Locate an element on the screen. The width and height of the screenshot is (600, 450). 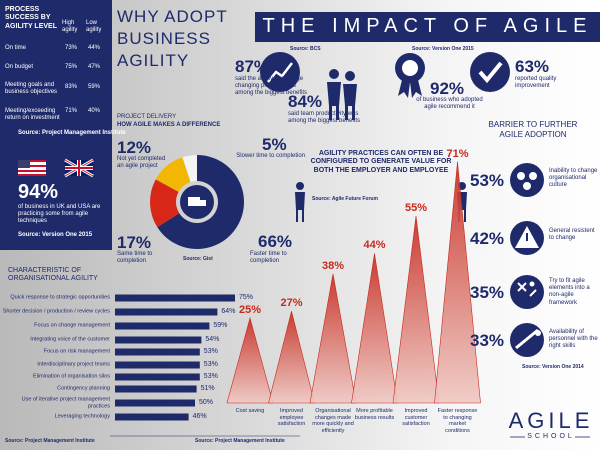
logo: AGILE is located at coordinates (551, 420).